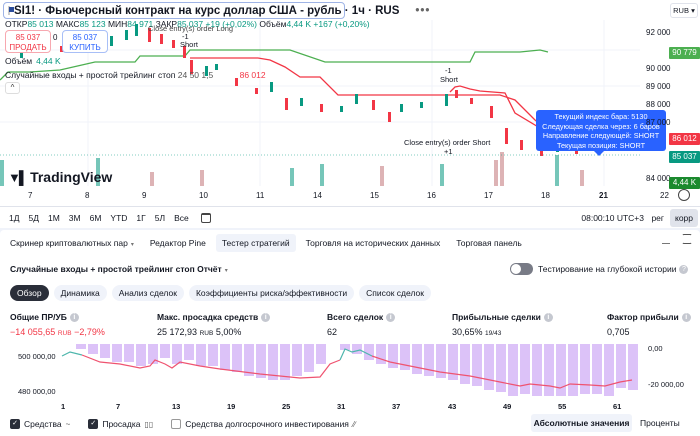  What do you see at coordinates (448, 151) in the screenshot?
I see `close-short-qty: +1` at bounding box center [448, 151].